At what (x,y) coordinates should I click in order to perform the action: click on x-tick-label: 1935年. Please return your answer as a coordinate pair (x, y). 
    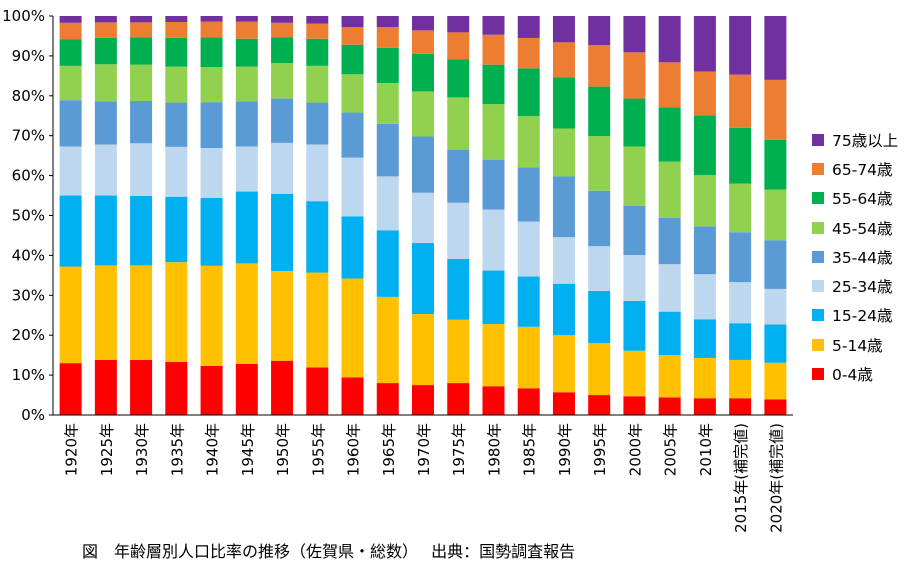
    Looking at the image, I should click on (177, 449).